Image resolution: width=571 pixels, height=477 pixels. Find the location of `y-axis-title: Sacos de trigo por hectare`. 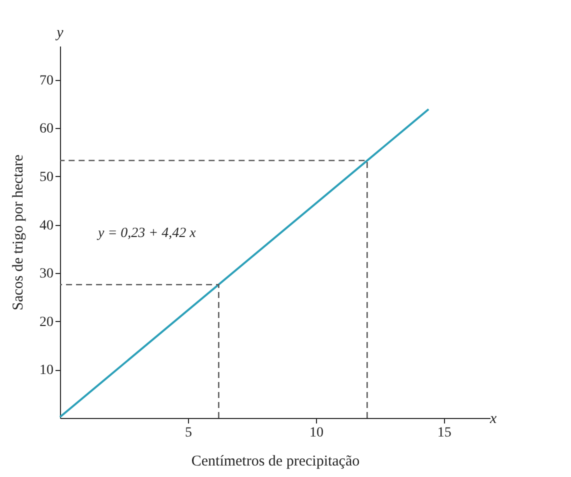

y-axis-title: Sacos de trigo por hectare is located at coordinates (18, 232).